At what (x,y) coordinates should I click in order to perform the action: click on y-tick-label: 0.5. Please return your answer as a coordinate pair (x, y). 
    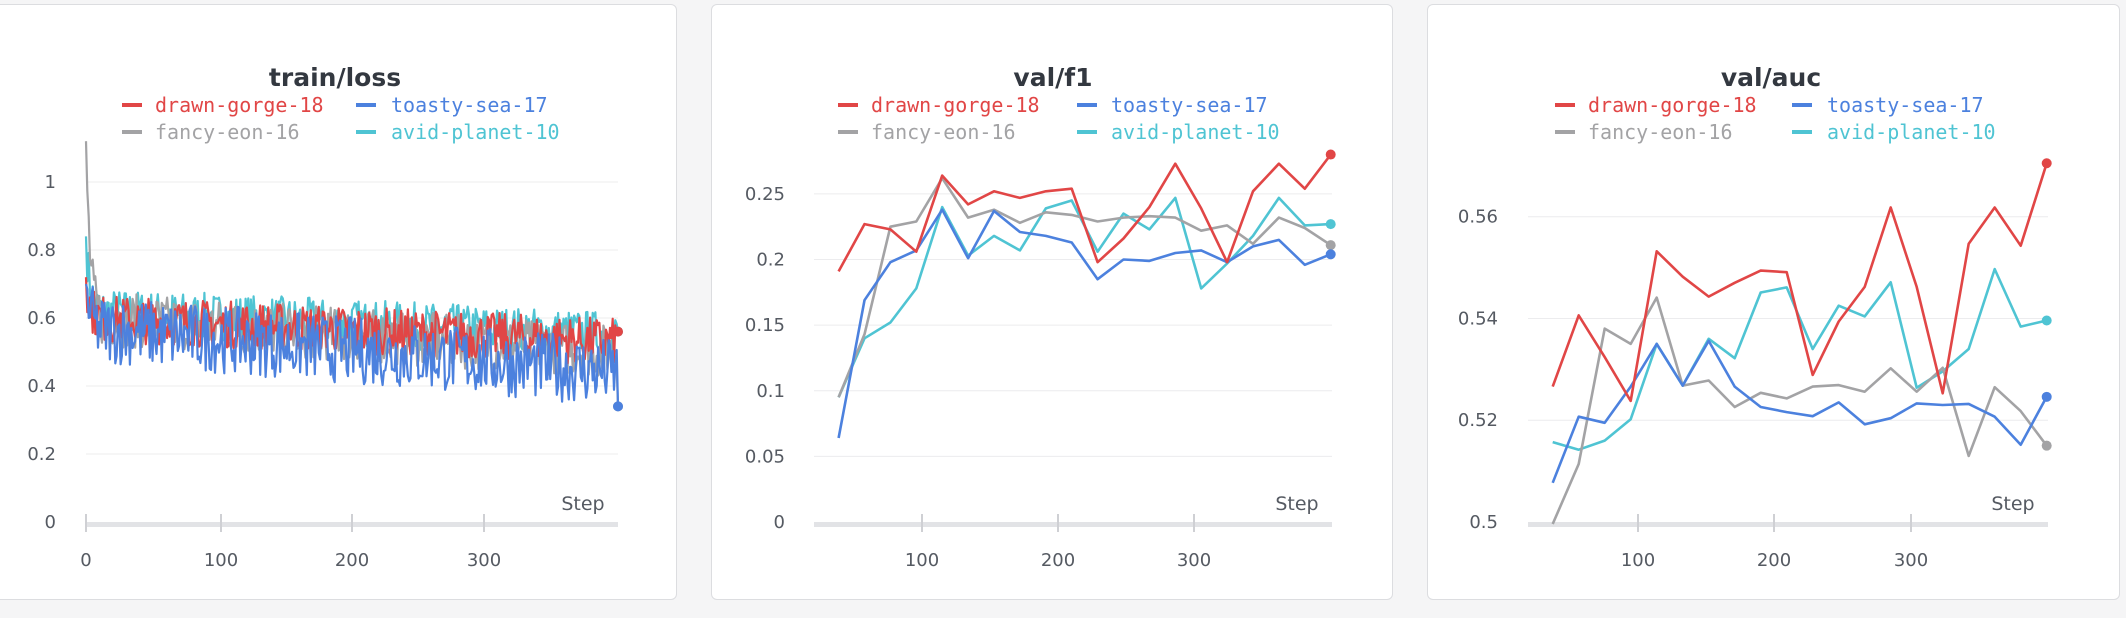
    Looking at the image, I should click on (1483, 522).